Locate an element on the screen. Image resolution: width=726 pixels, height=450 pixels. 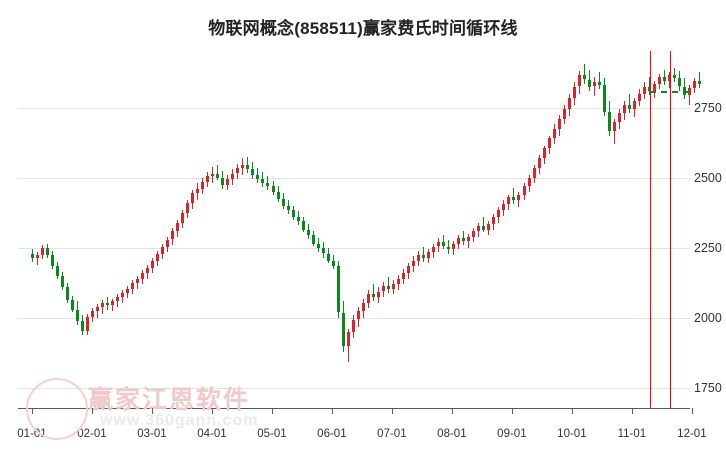
y-axis-tick-label: 2500 is located at coordinates (708, 177).